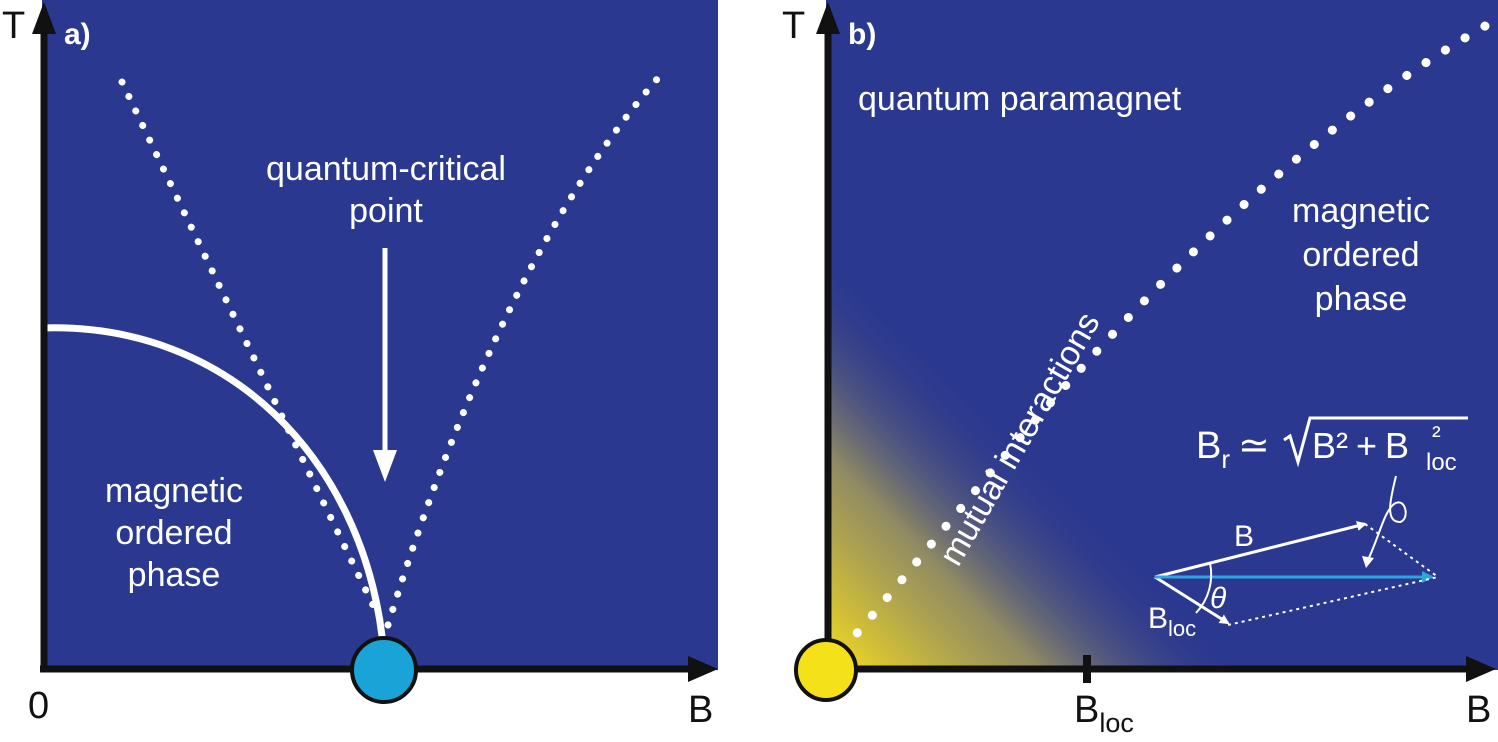  Describe the element at coordinates (1478, 710) in the screenshot. I see `panel-b-axis-x-label: B` at that location.